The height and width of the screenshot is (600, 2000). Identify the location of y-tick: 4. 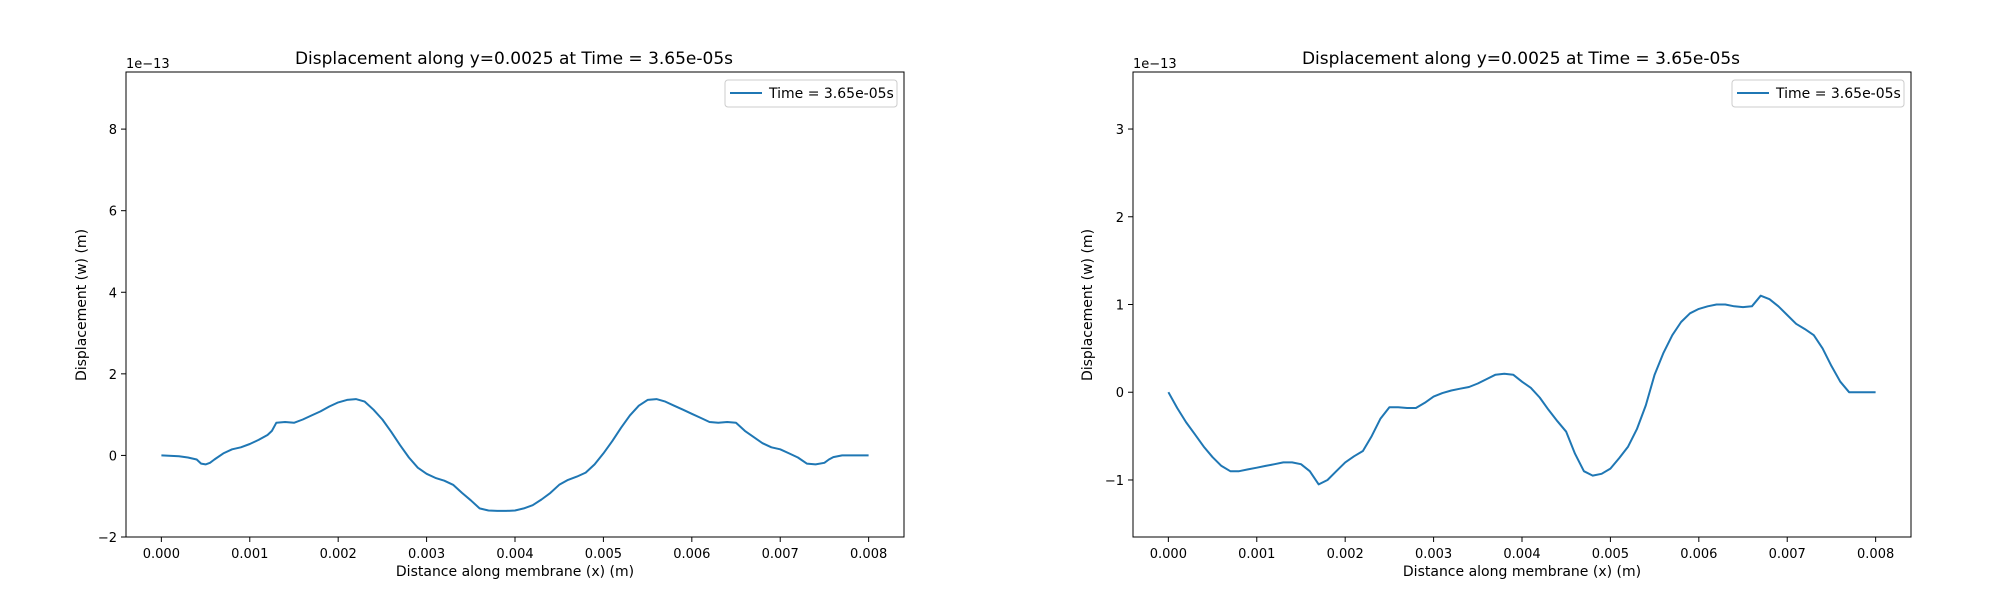
(117, 293).